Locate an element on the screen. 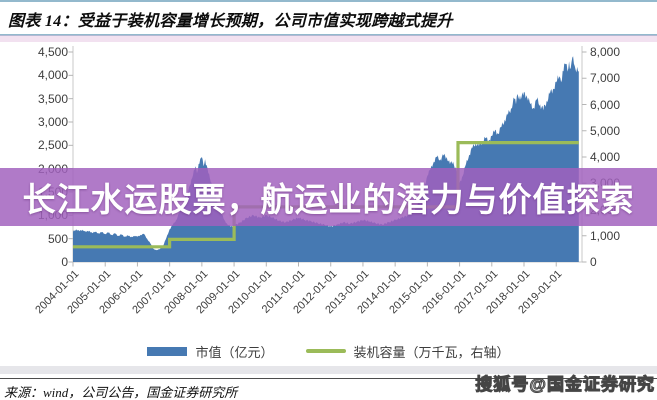  legend-item-installed-capacity: 装机容量（万千瓦，右轴） is located at coordinates (407, 351).